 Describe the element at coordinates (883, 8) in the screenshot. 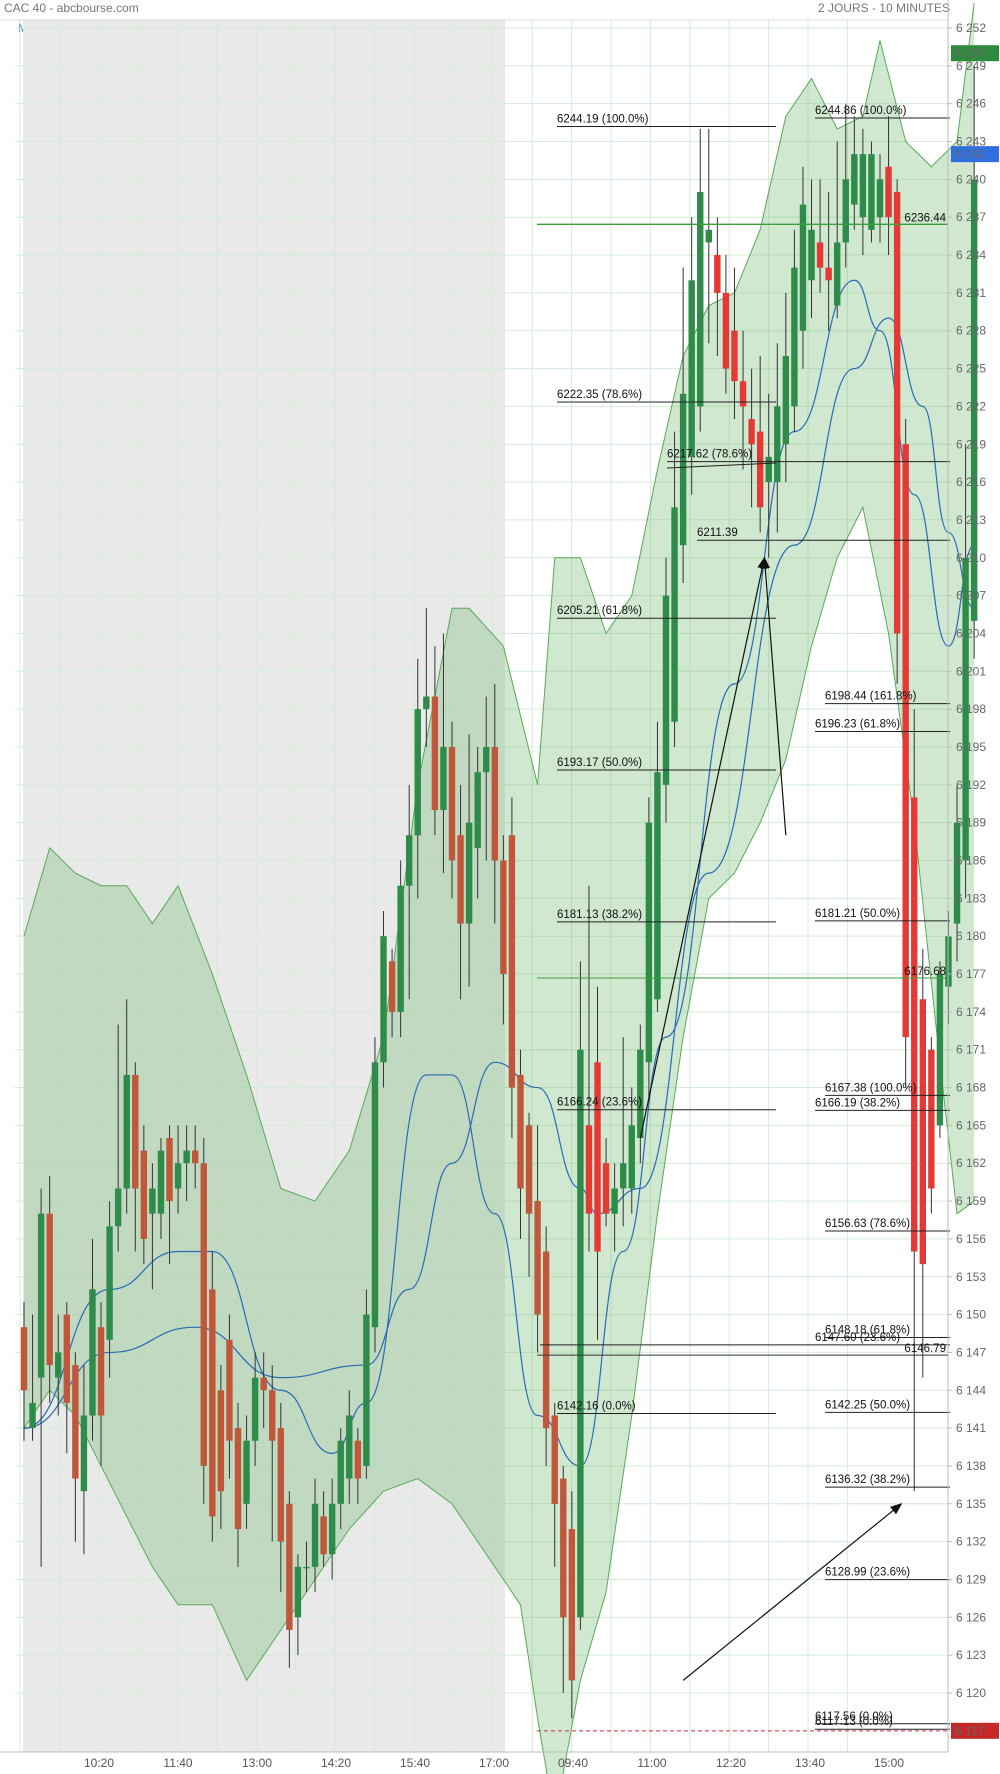

I see `chart-period: 2 JOURS - 10 MINUTES` at that location.